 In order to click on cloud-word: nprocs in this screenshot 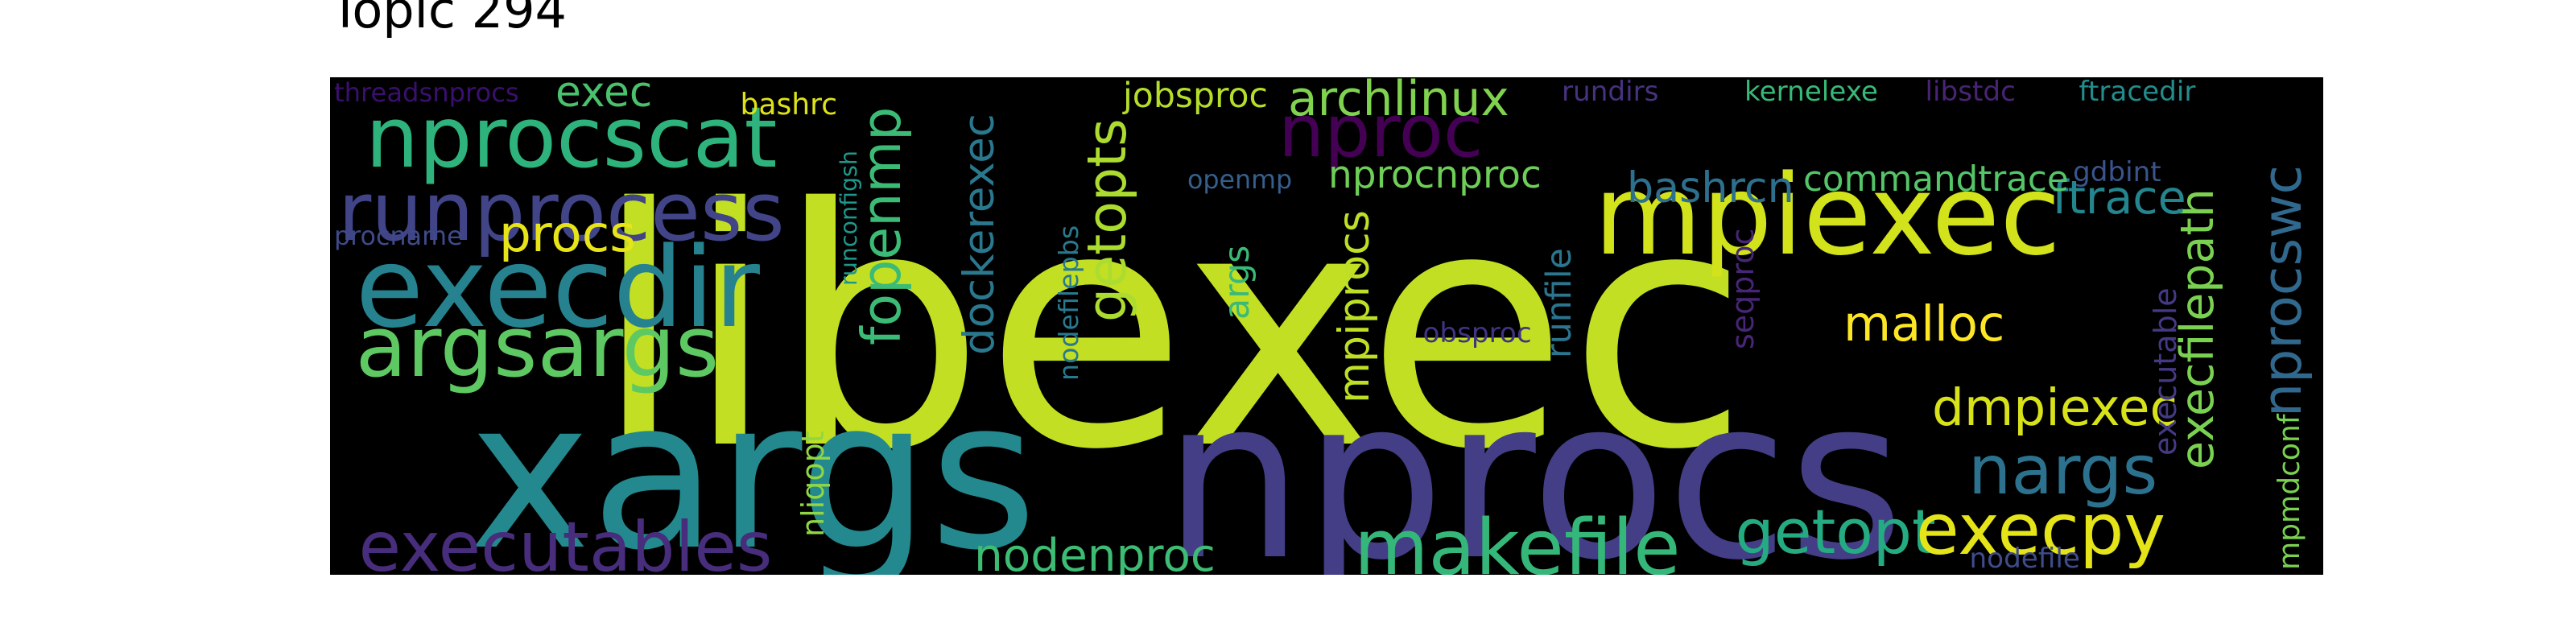, I will do `click(1534, 463)`.